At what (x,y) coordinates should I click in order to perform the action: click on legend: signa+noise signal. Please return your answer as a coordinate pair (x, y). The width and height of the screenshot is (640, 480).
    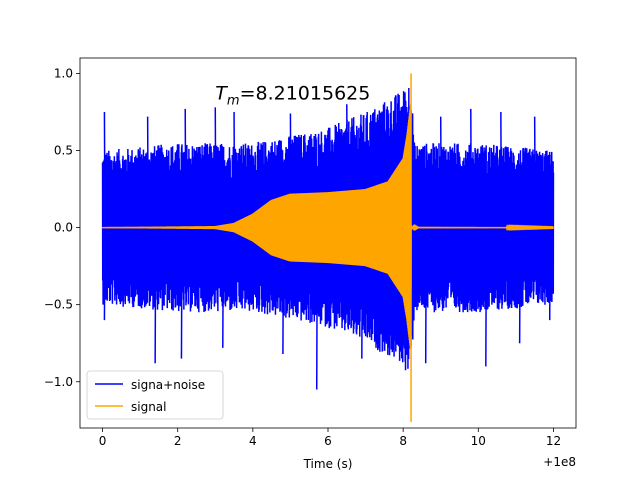
    Looking at the image, I should click on (155, 395).